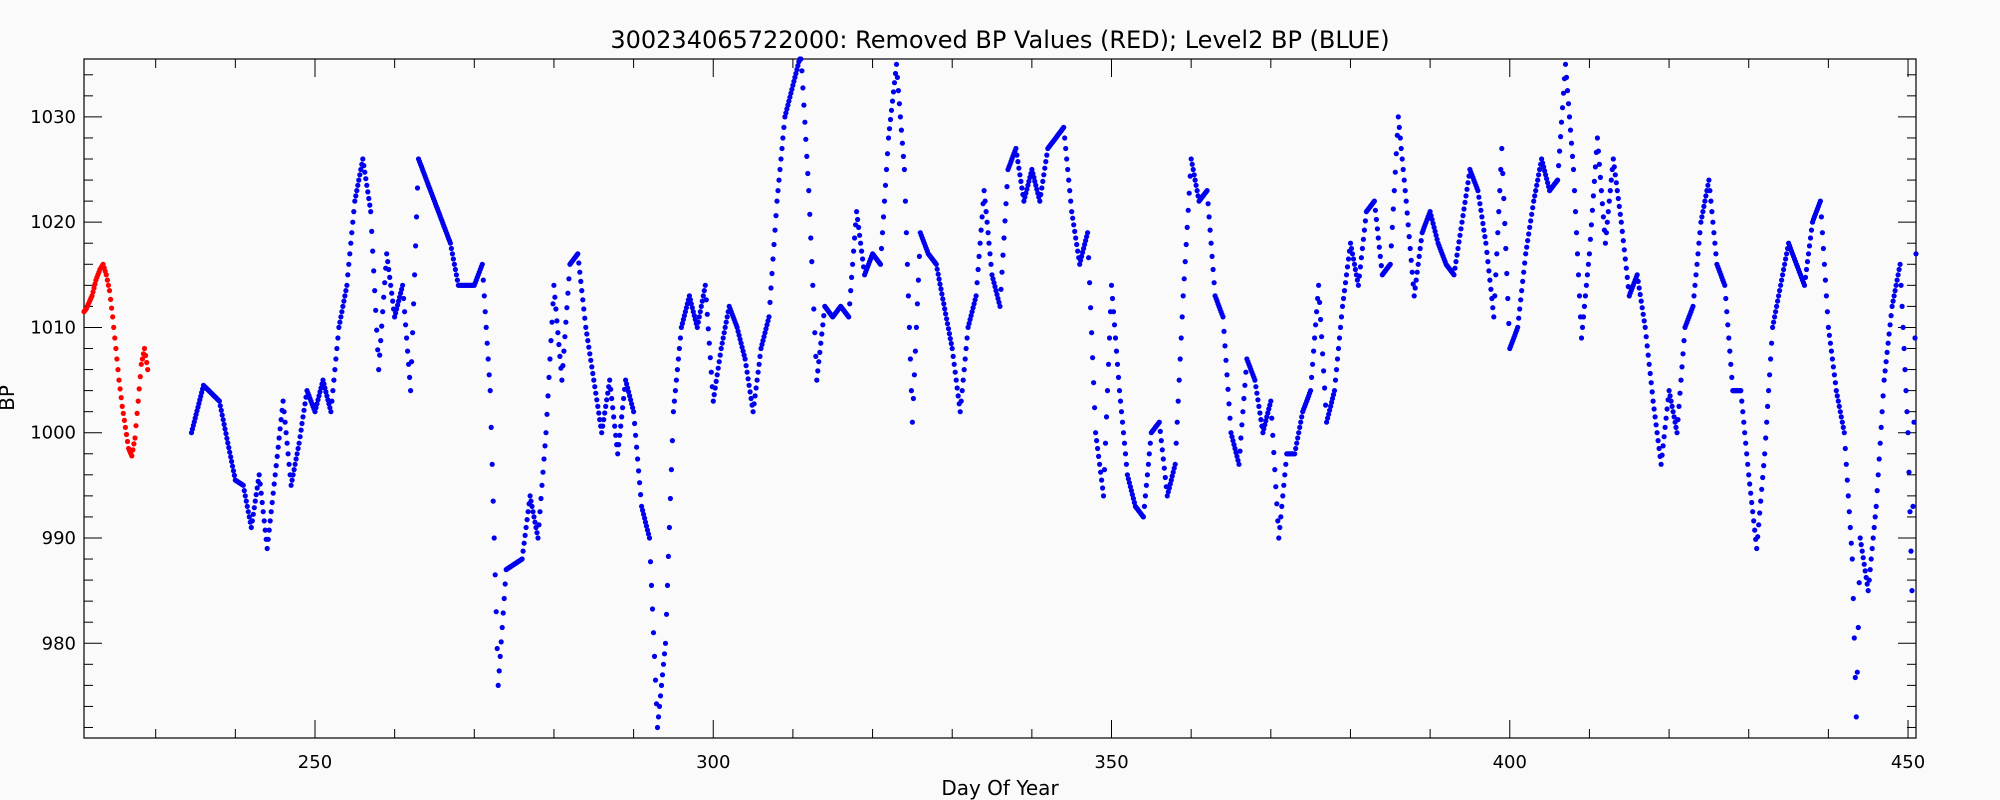 Image resolution: width=2000 pixels, height=800 pixels. What do you see at coordinates (116, 360) in the screenshot?
I see `removed-series` at bounding box center [116, 360].